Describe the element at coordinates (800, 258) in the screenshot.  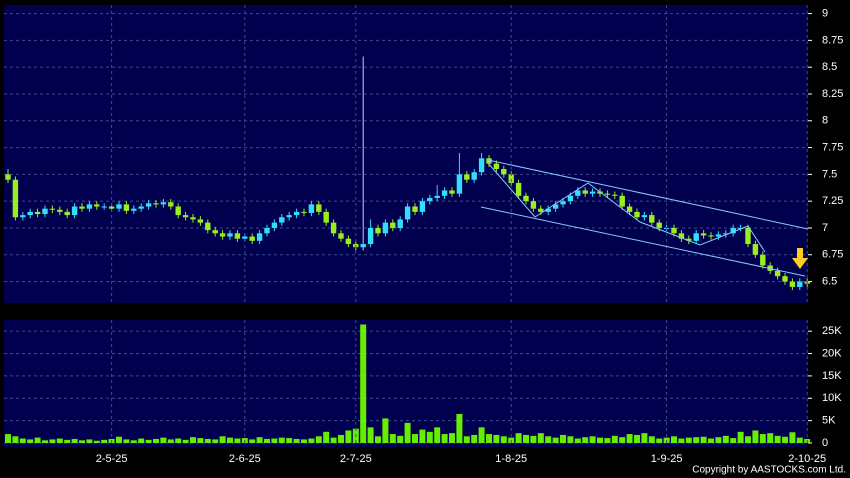
I see `arrow-marker` at that location.